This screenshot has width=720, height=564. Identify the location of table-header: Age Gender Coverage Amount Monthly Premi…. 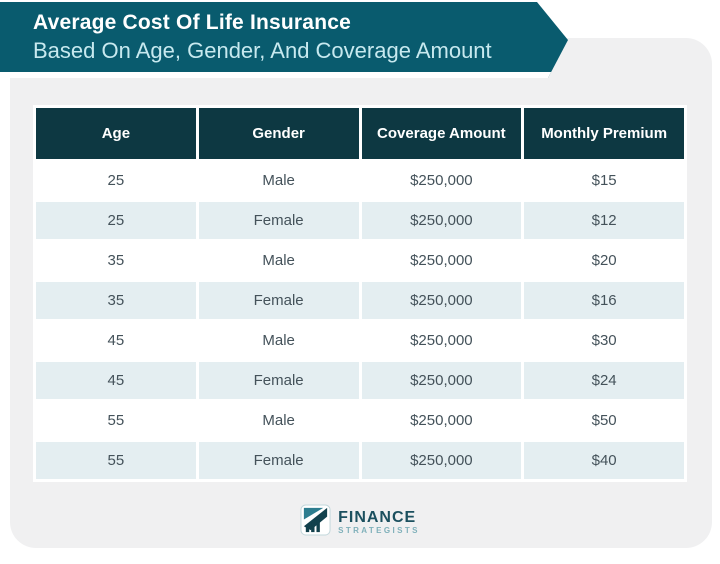
(360, 133).